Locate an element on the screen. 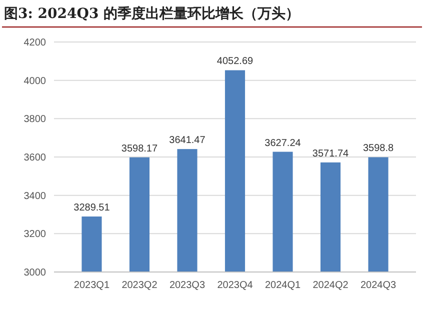 The image size is (424, 332). y-tick-label: 4000 is located at coordinates (35, 81).